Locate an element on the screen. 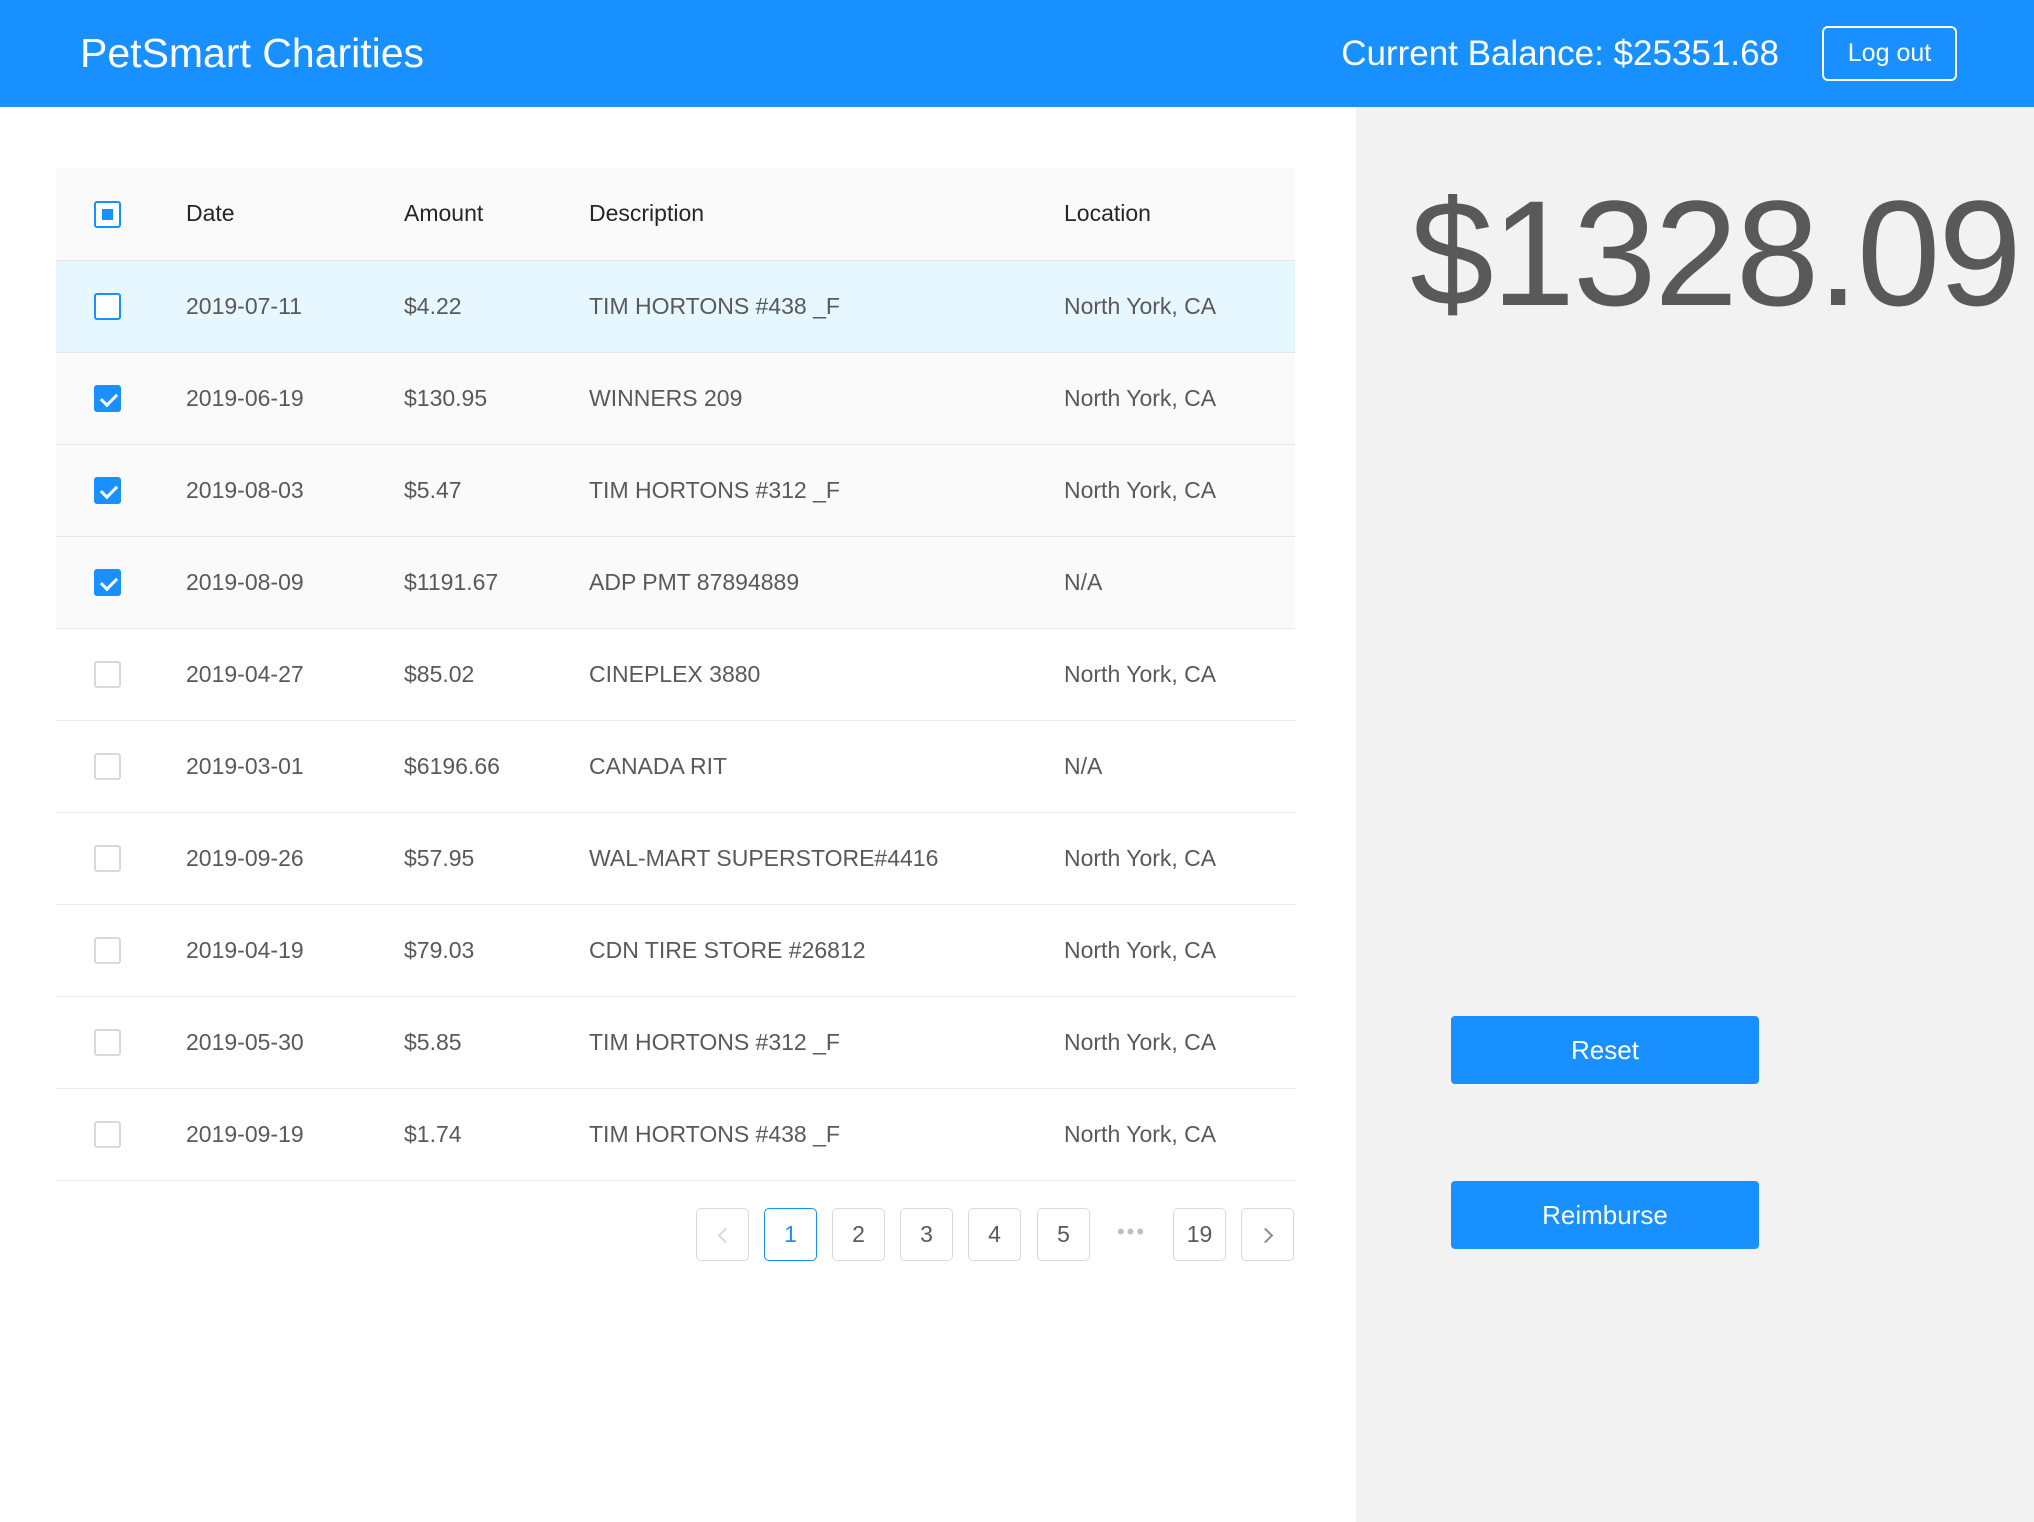  cell-amount: $6196.66 is located at coordinates (496, 766).